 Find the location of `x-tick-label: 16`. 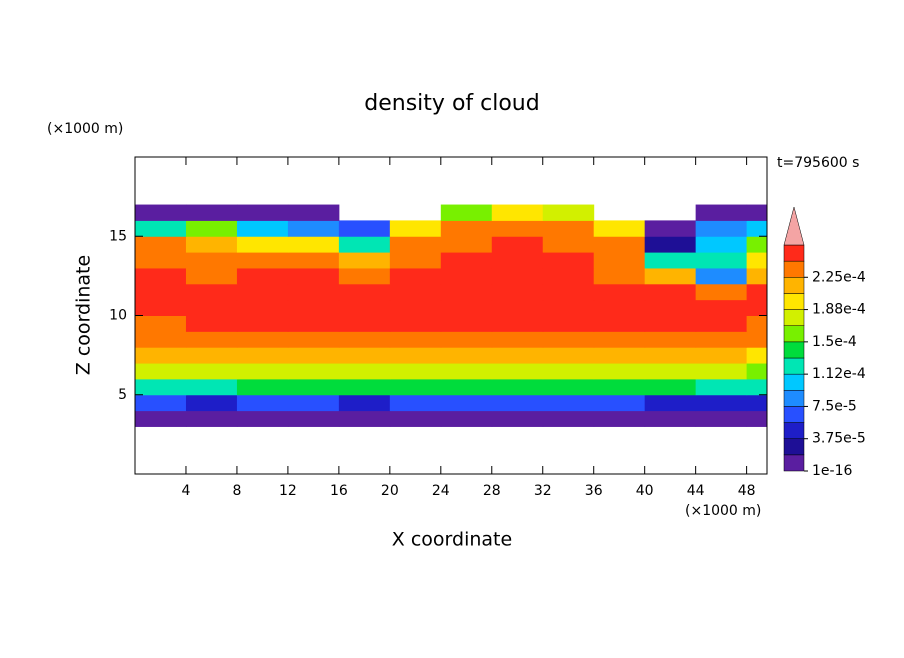

x-tick-label: 16 is located at coordinates (339, 491).